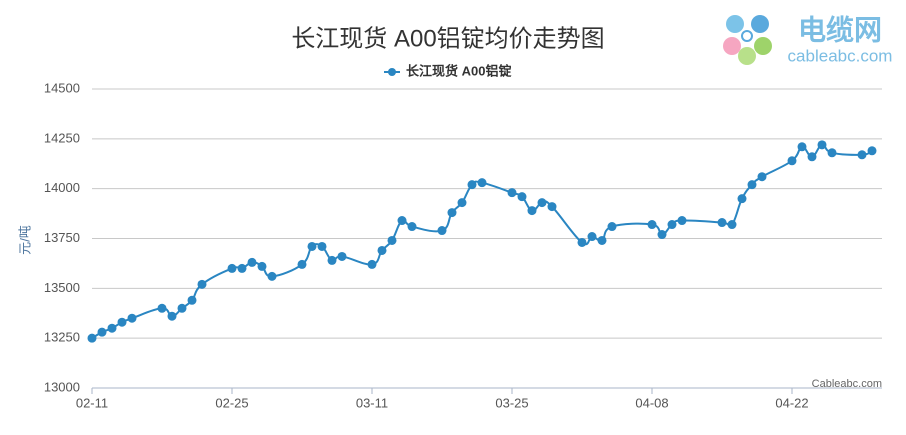 The width and height of the screenshot is (906, 435). Describe the element at coordinates (62, 287) in the screenshot. I see `y-tick-label: 13500` at that location.